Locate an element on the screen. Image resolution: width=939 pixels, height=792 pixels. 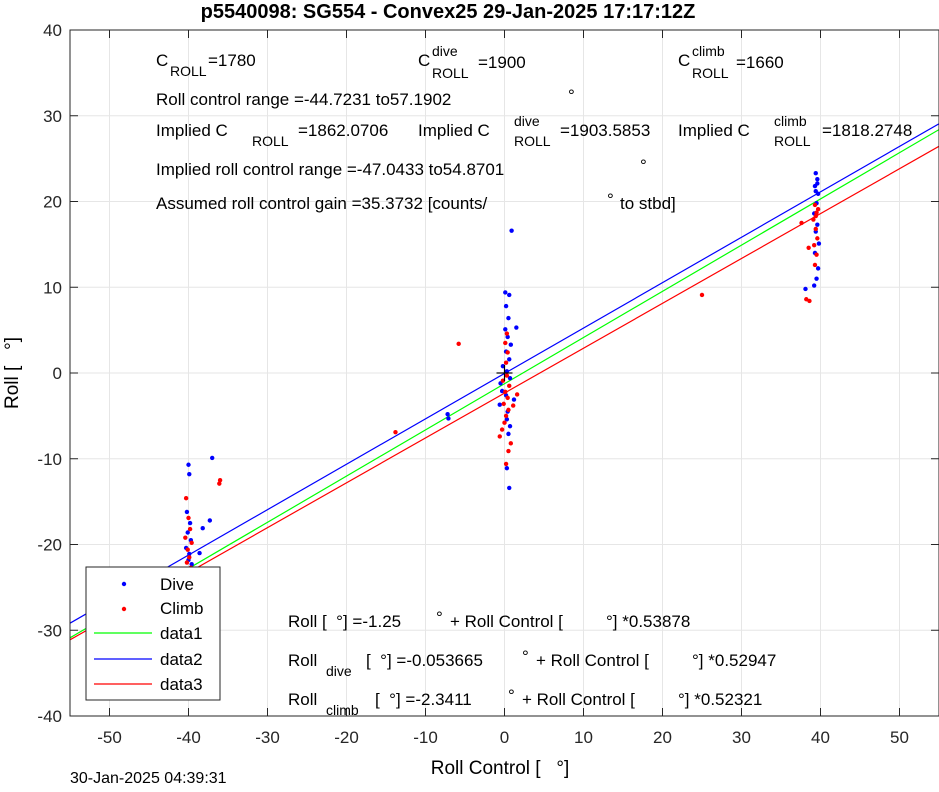
svg-text: =1862.0706 is located at coordinates (343, 130).